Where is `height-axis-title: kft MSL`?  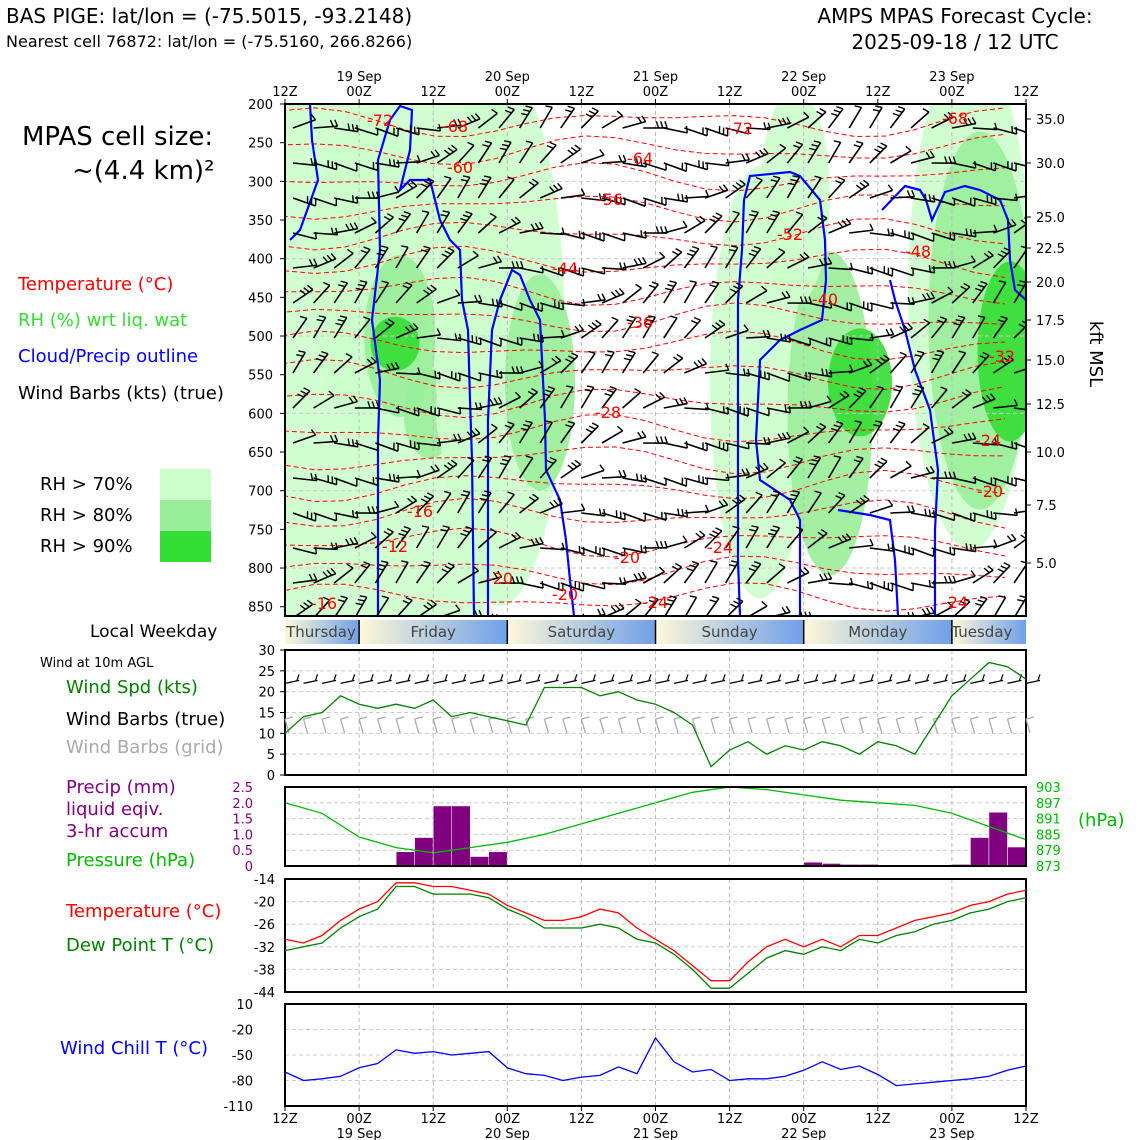 height-axis-title: kft MSL is located at coordinates (1095, 354).